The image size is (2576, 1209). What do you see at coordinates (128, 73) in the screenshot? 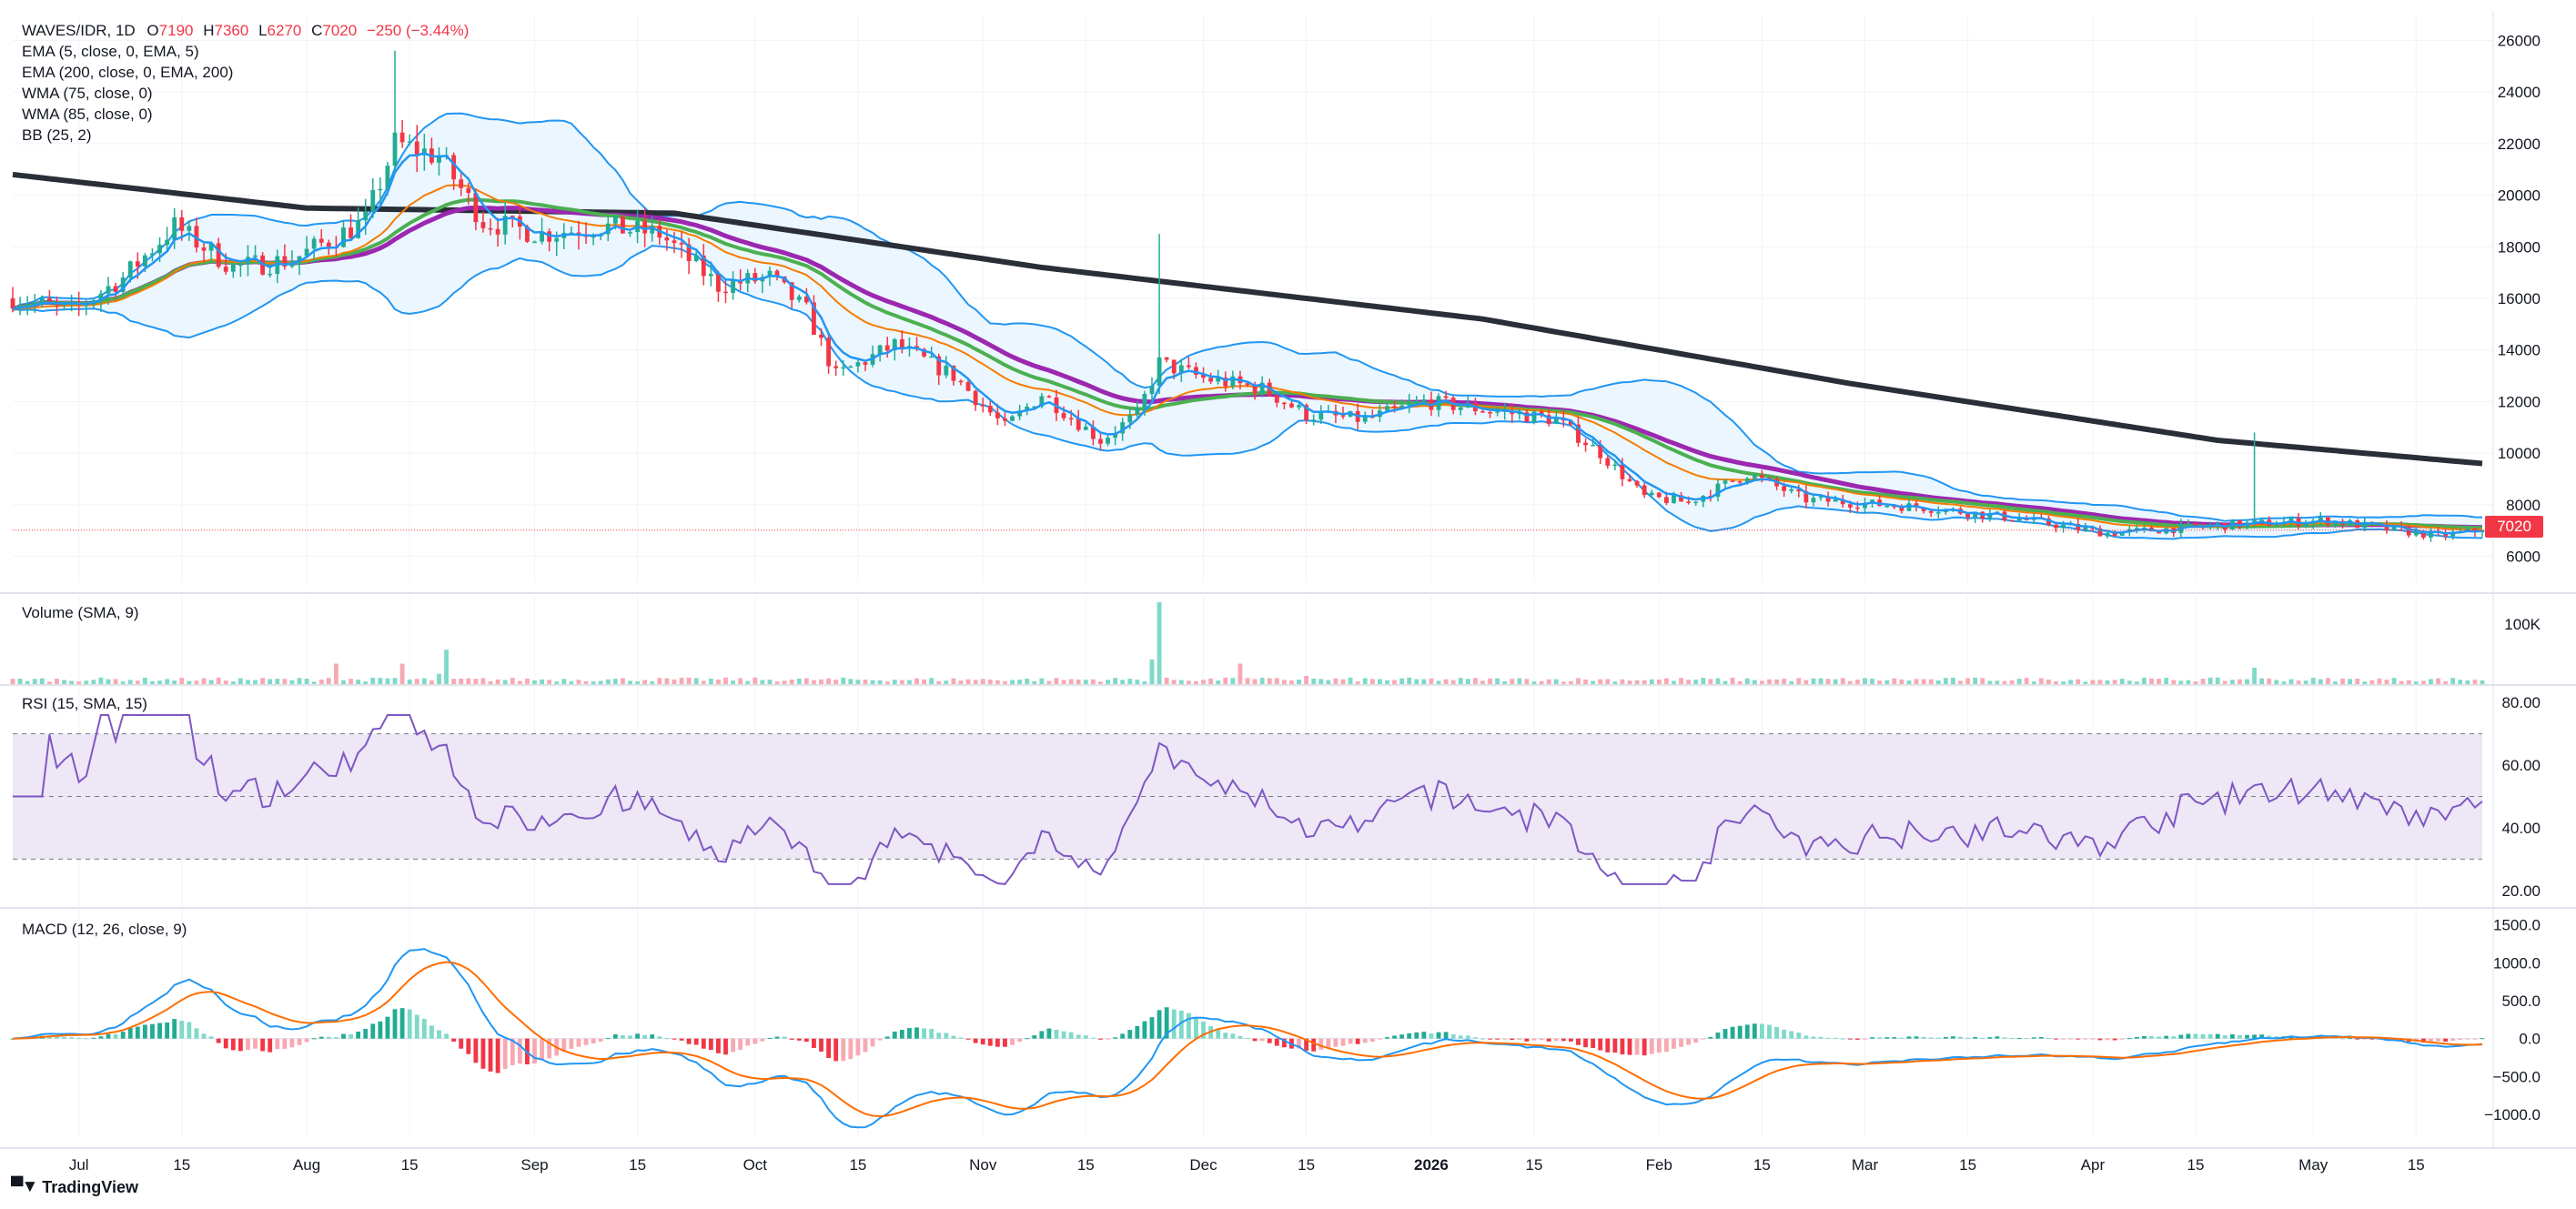
I see `ema200-legend: EMA (200, close, 0, EMA, 200)` at bounding box center [128, 73].